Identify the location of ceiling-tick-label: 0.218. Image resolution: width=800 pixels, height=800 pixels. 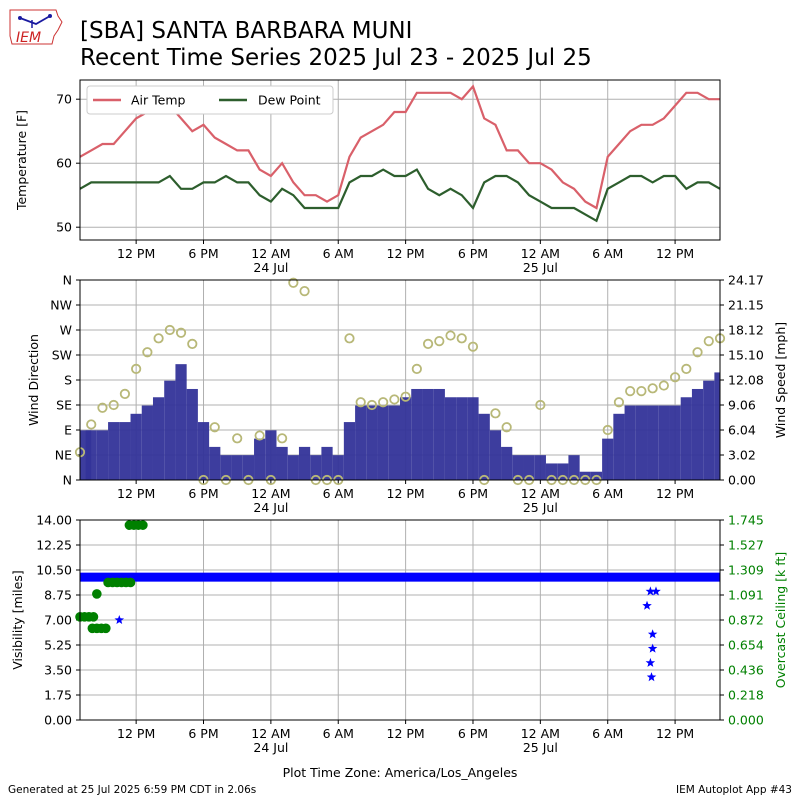
(746, 695).